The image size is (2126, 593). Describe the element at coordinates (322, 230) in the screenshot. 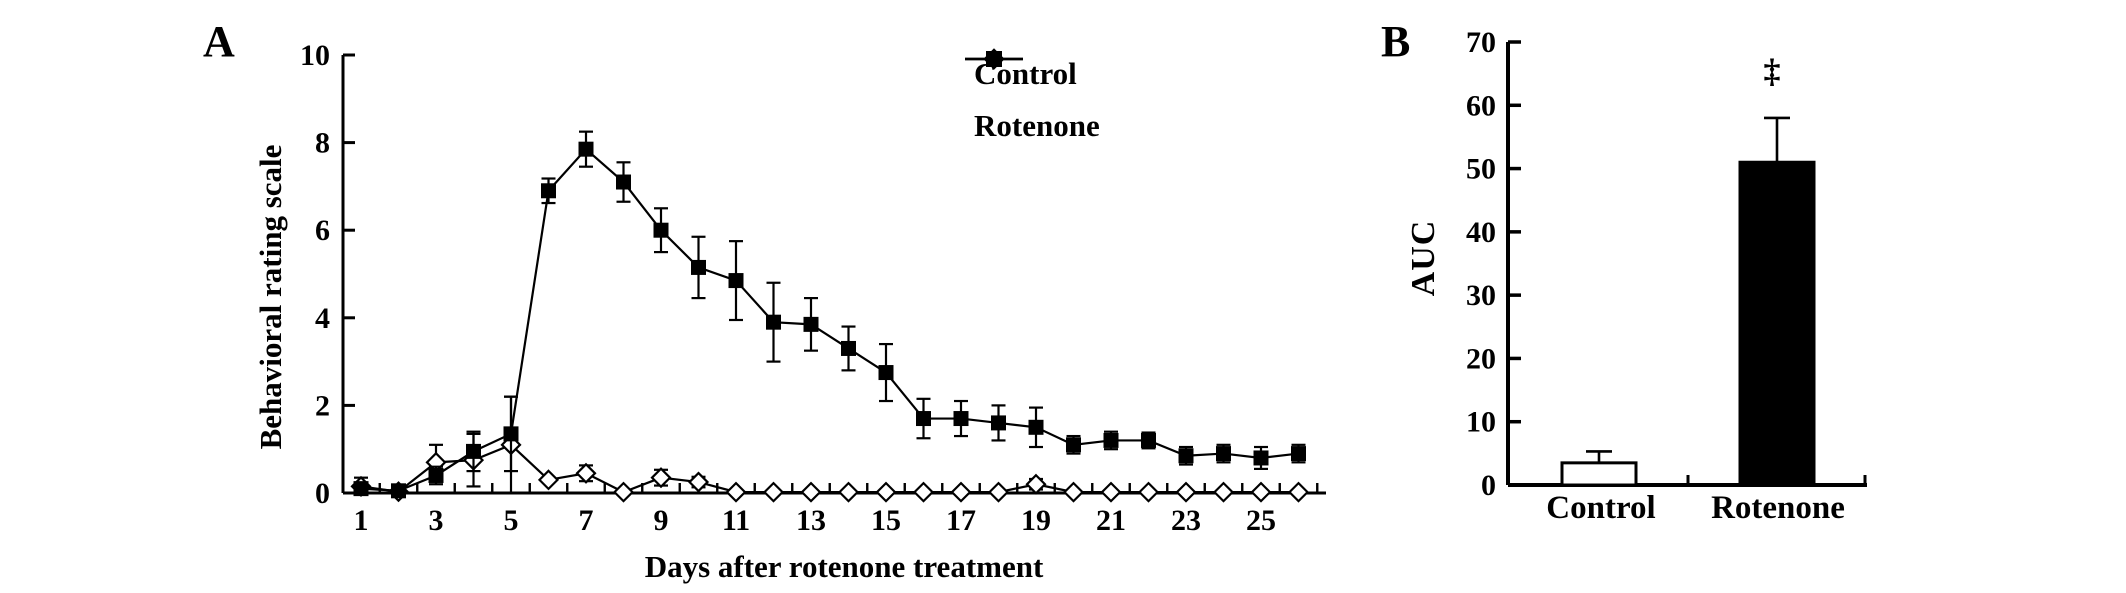

I see `panel-a-y-tick-label: 6` at that location.